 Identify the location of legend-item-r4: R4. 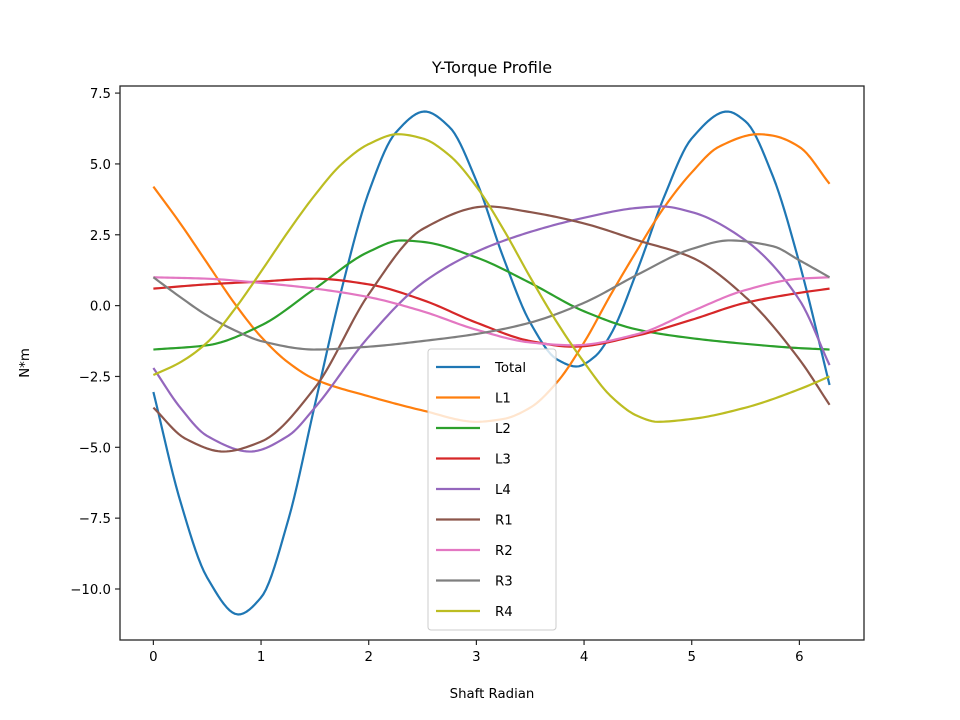
(474, 612).